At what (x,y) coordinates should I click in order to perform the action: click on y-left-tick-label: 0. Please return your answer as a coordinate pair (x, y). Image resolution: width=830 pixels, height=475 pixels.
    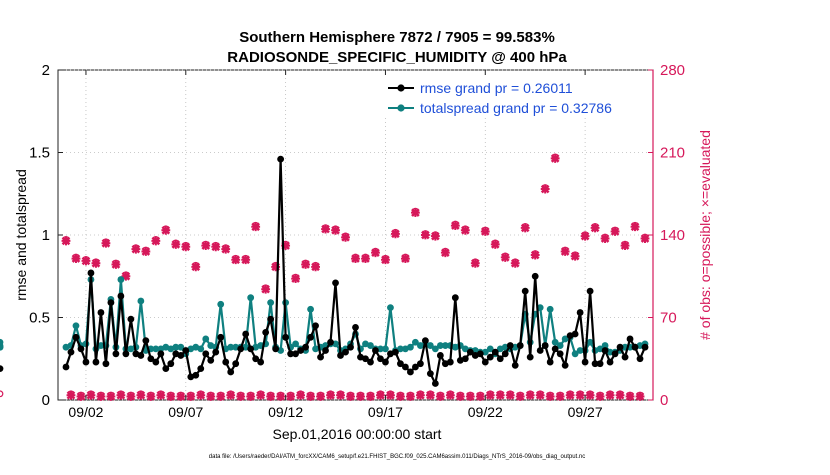
    Looking at the image, I should click on (46, 400).